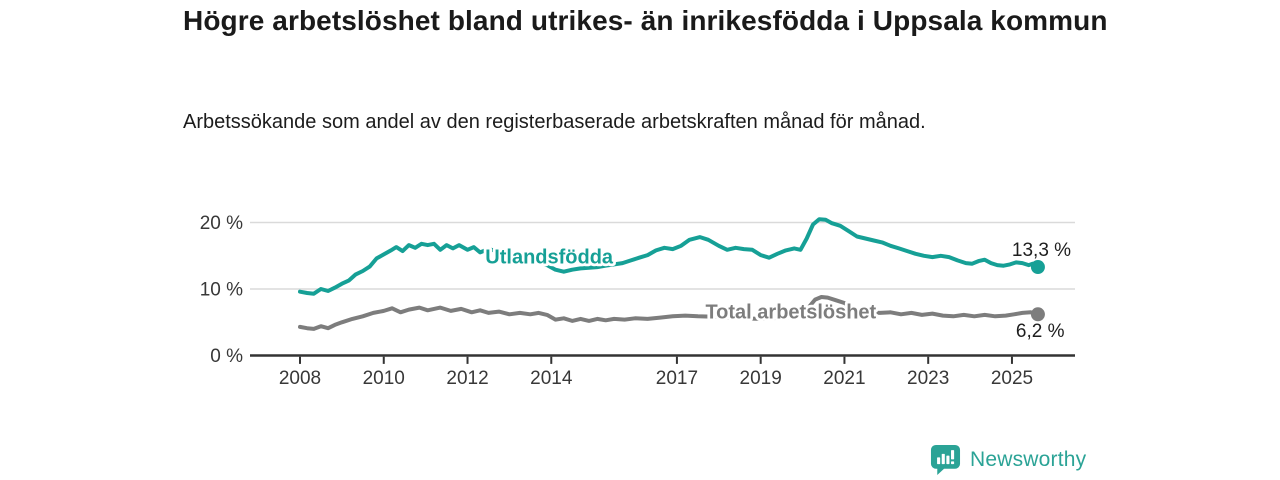 Image resolution: width=1280 pixels, height=480 pixels. I want to click on newsworthy-logo: Newsworthy, so click(1008, 460).